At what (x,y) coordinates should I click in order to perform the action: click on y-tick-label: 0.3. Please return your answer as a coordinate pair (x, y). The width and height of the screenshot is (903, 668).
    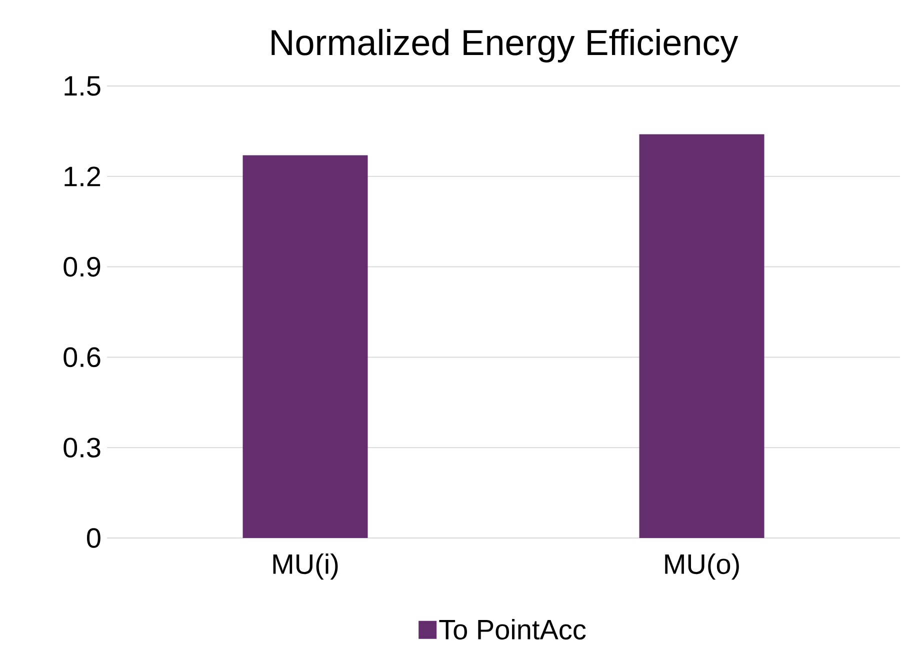
    Looking at the image, I should click on (82, 448).